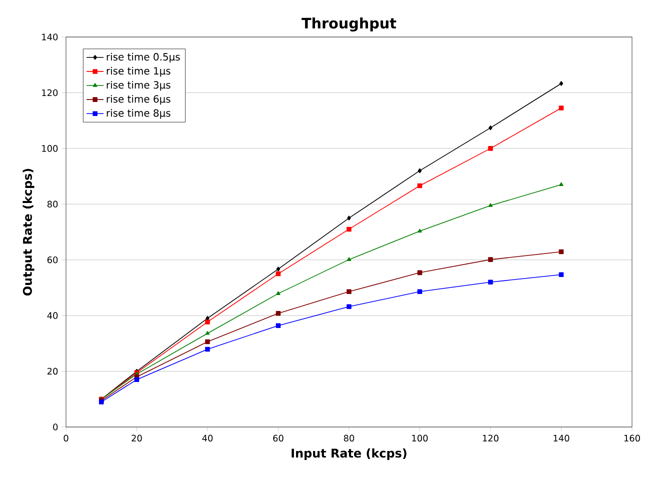 This screenshot has width=648, height=481. Describe the element at coordinates (349, 438) in the screenshot. I see `x-tick-label: 80` at that location.